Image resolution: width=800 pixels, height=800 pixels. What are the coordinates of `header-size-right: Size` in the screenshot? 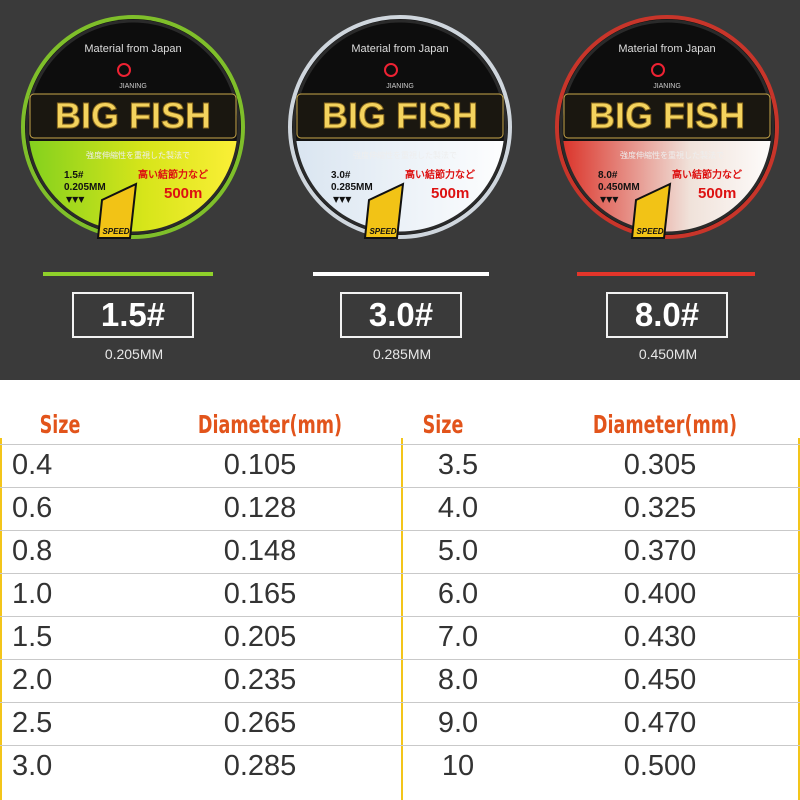 It's located at (443, 424).